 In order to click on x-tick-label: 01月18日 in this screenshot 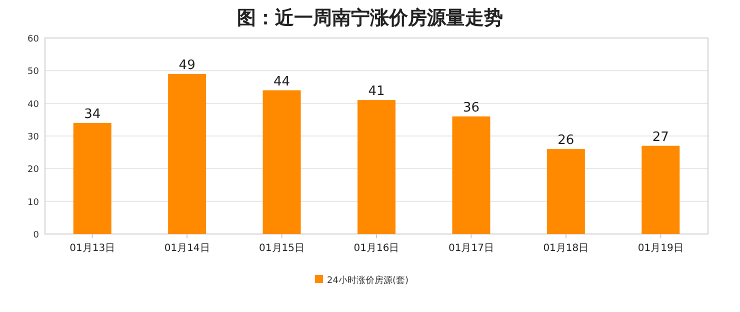, I will do `click(566, 248)`.